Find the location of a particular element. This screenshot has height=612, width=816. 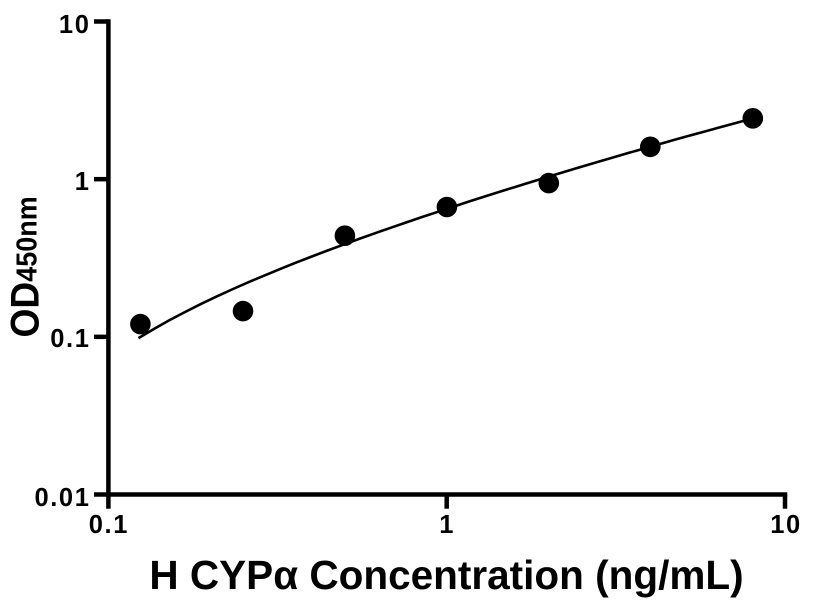

svg-text: OD450nm is located at coordinates (25, 266).